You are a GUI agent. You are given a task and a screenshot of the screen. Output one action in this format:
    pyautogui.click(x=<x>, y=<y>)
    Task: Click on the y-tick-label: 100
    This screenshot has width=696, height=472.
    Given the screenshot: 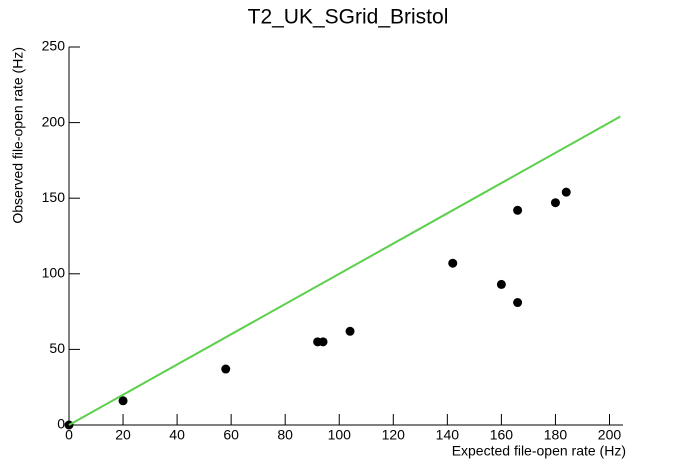 What is the action you would take?
    pyautogui.click(x=54, y=273)
    